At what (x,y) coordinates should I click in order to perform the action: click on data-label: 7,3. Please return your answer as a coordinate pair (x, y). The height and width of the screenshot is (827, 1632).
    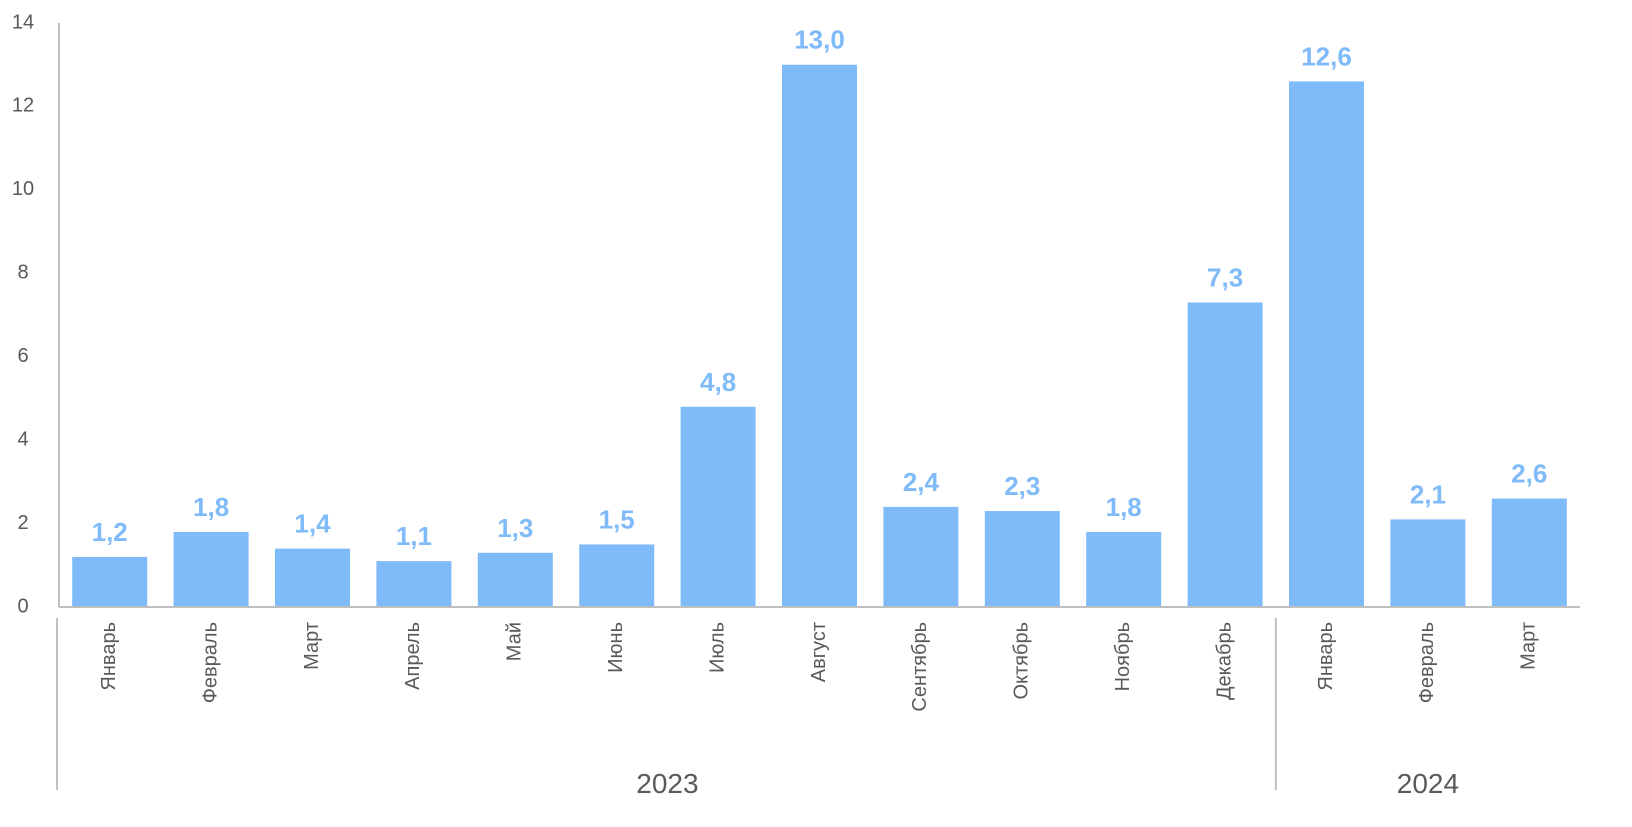
    Looking at the image, I should click on (1225, 277).